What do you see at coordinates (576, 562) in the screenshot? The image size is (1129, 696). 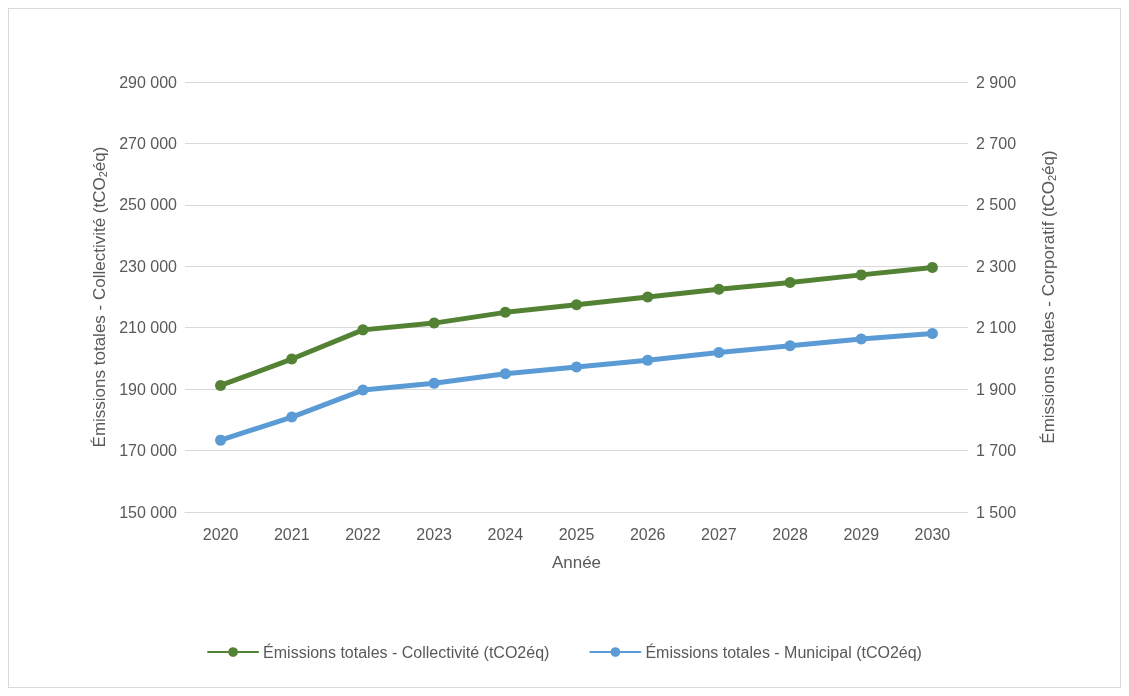 I see `x-axis-title: Année` at bounding box center [576, 562].